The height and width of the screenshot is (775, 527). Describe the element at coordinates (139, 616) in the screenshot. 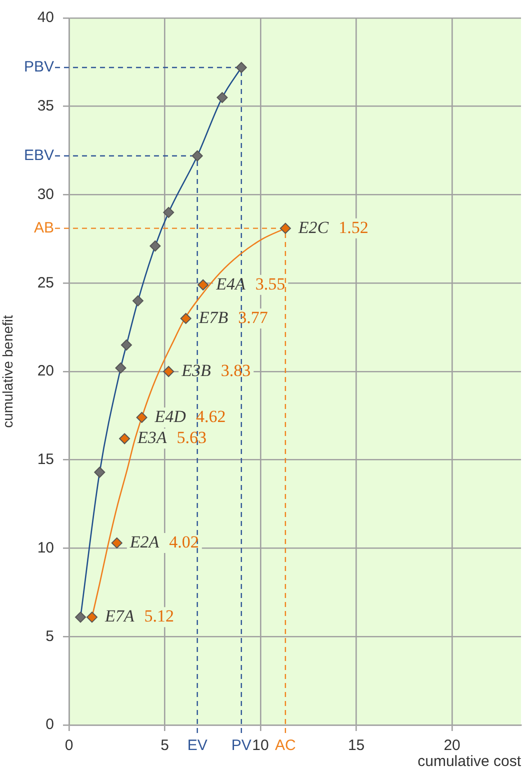

I see `annotation: E7A 5.12` at that location.